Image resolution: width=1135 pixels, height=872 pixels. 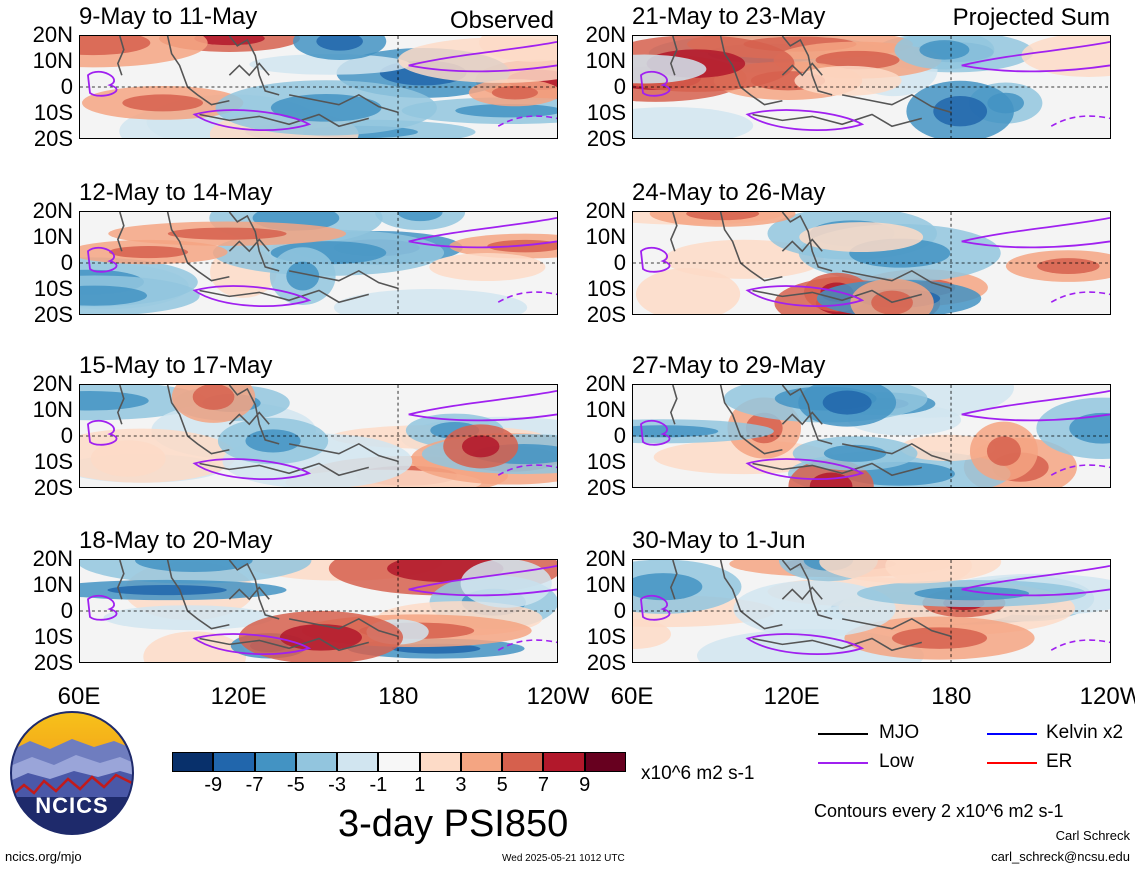 What do you see at coordinates (295, 785) in the screenshot?
I see `colorbar-tick-label: -5` at bounding box center [295, 785].